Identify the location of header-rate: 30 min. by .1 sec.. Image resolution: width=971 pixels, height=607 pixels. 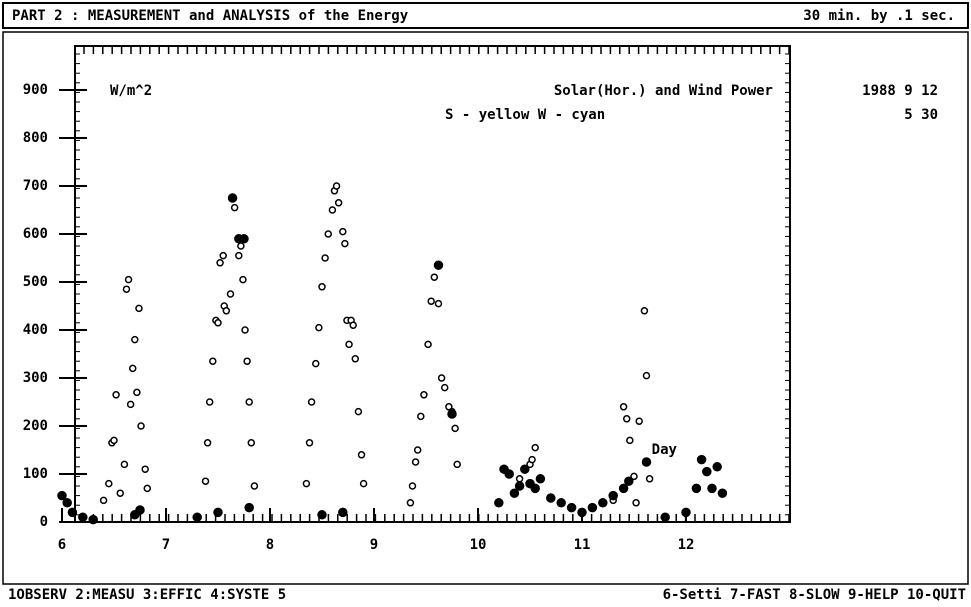
(879, 16).